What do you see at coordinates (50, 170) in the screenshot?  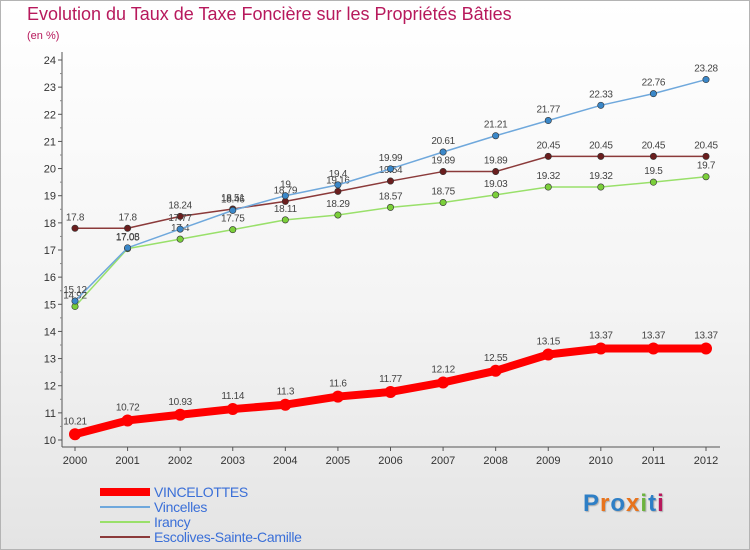 I see `y-tick-label: 20` at bounding box center [50, 170].